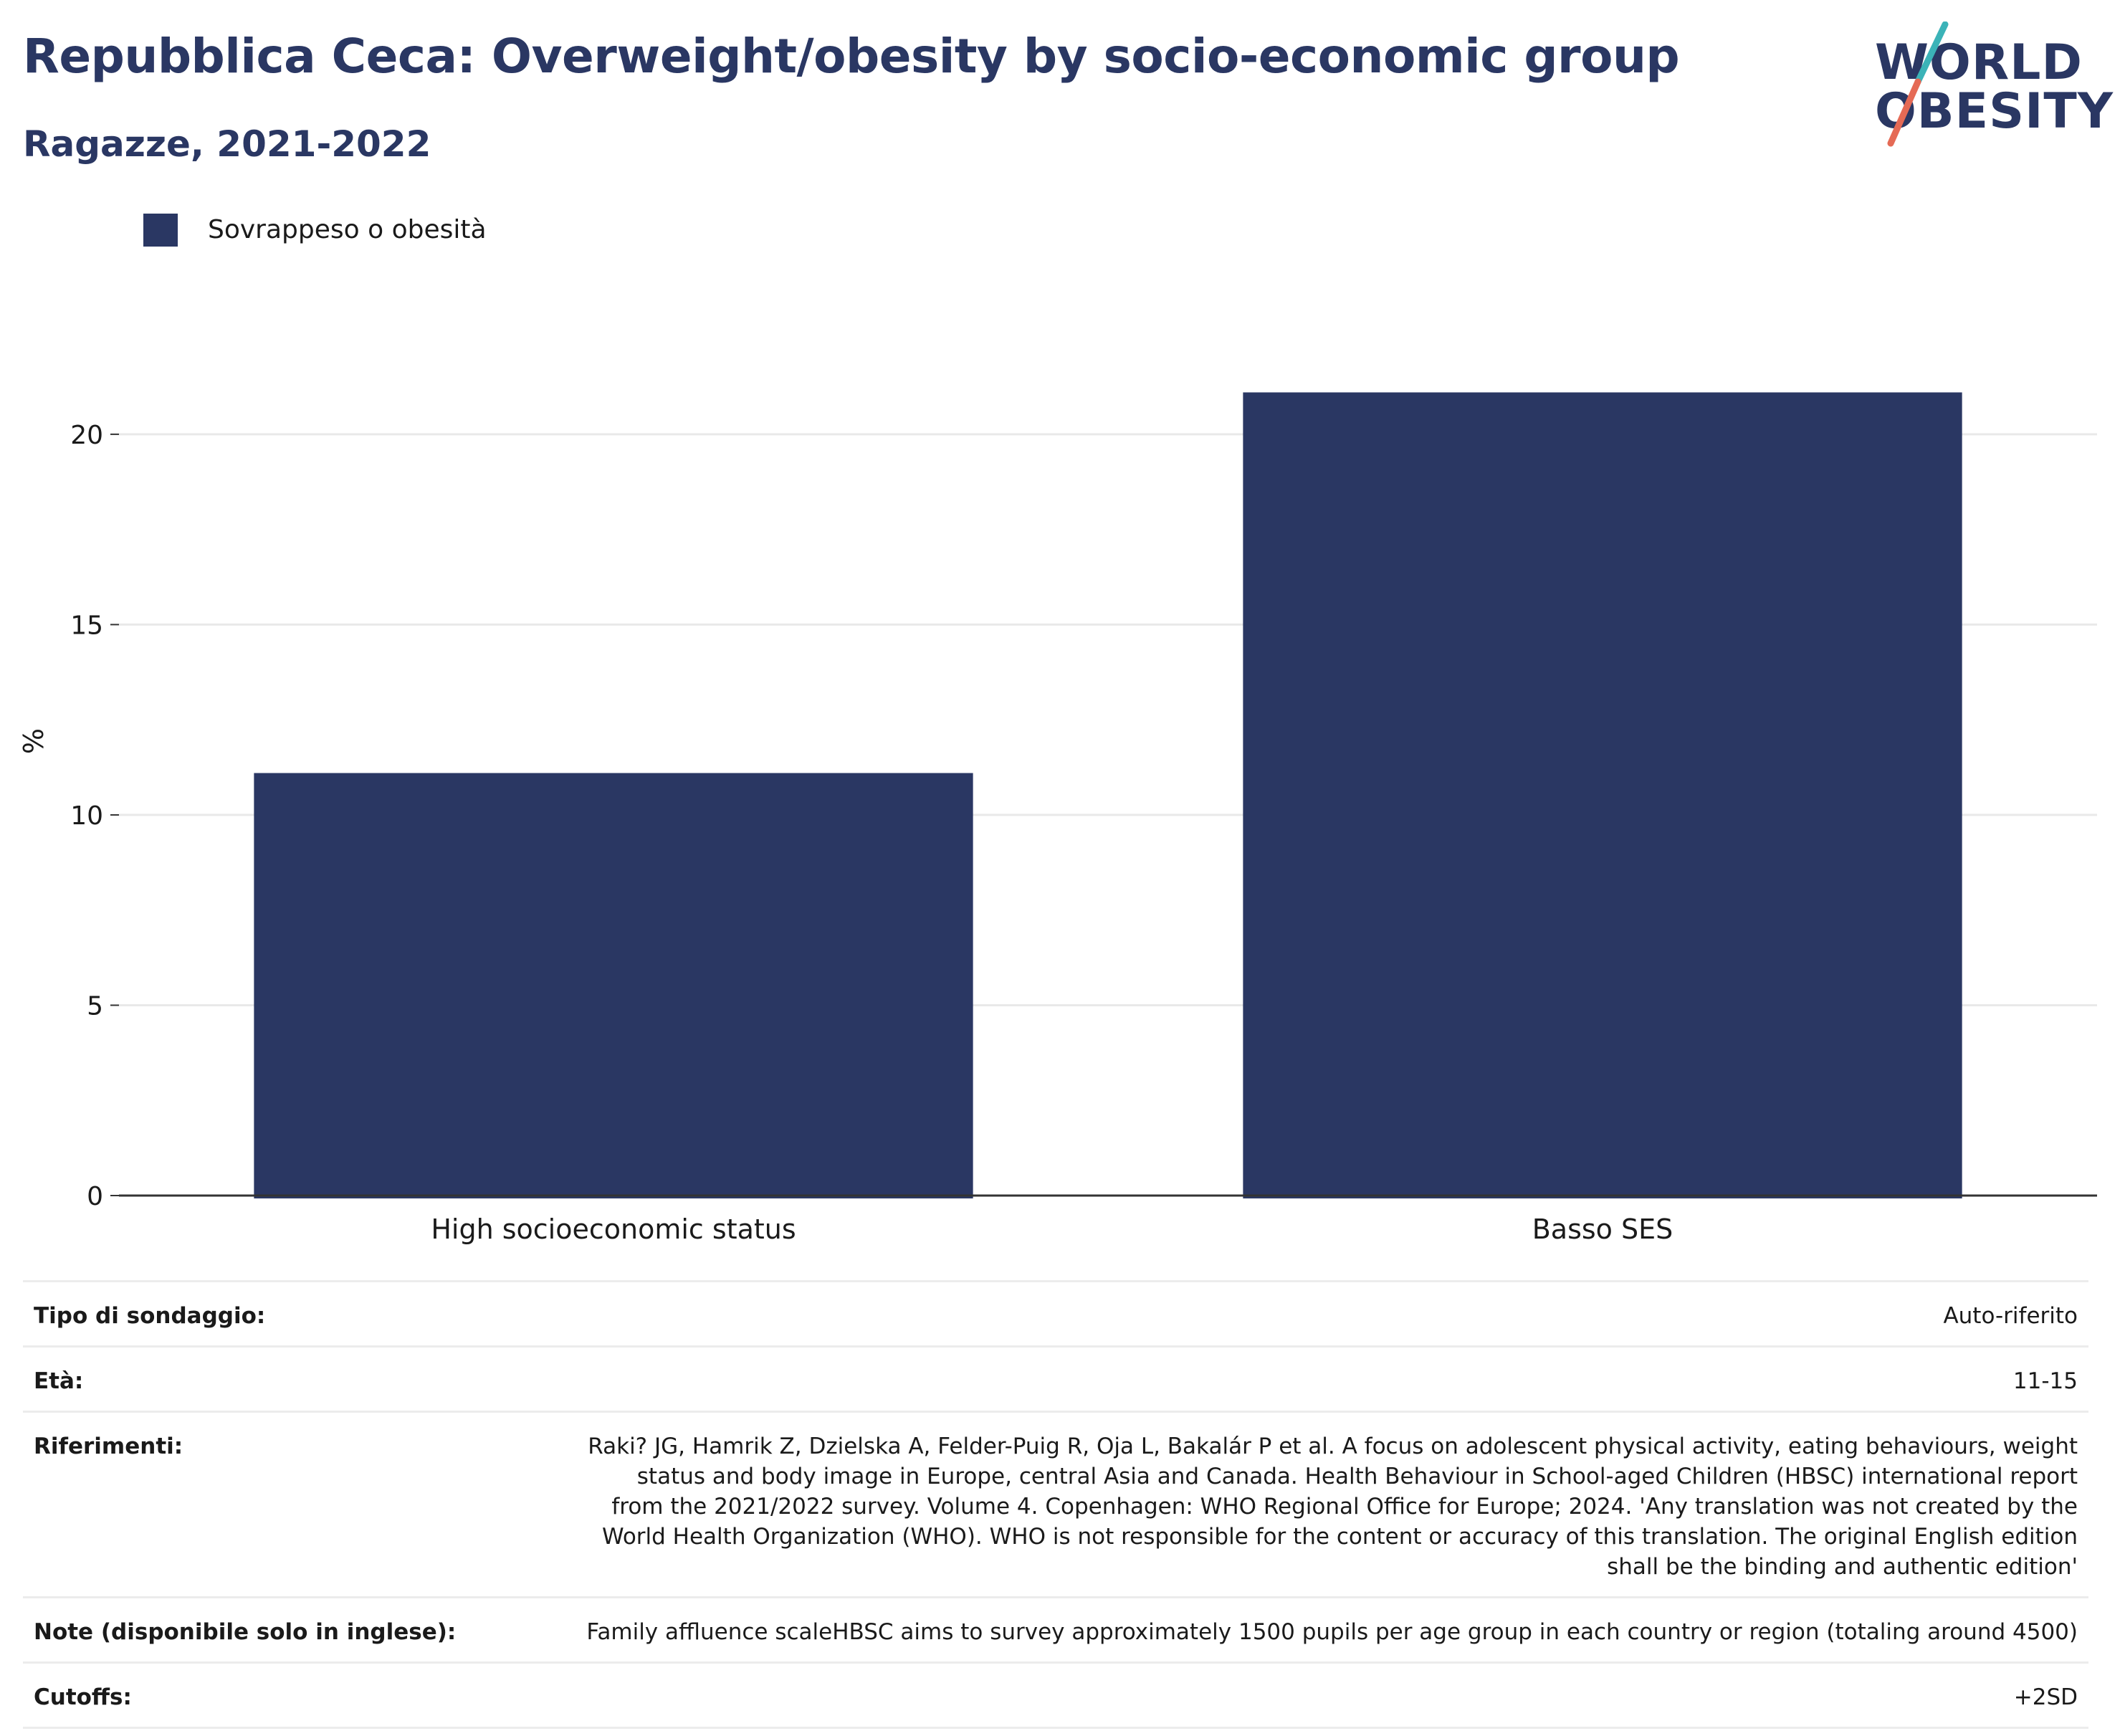 This screenshot has width=2120, height=1736. I want to click on info-label: Tipo di sondaggio:, so click(299, 1313).